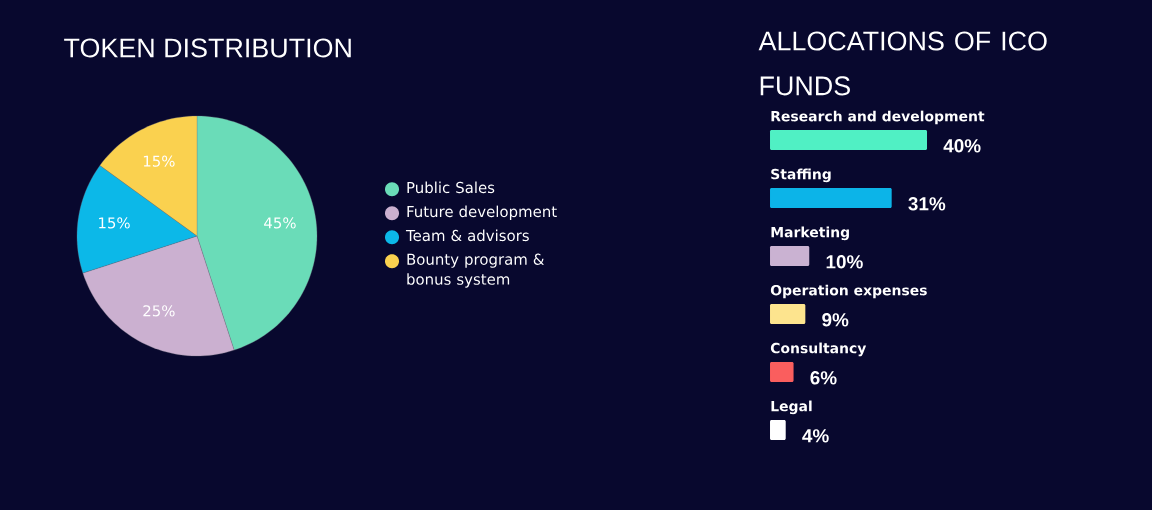 Image resolution: width=1152 pixels, height=510 pixels. What do you see at coordinates (844, 262) in the screenshot?
I see `data-label: 10%` at bounding box center [844, 262].